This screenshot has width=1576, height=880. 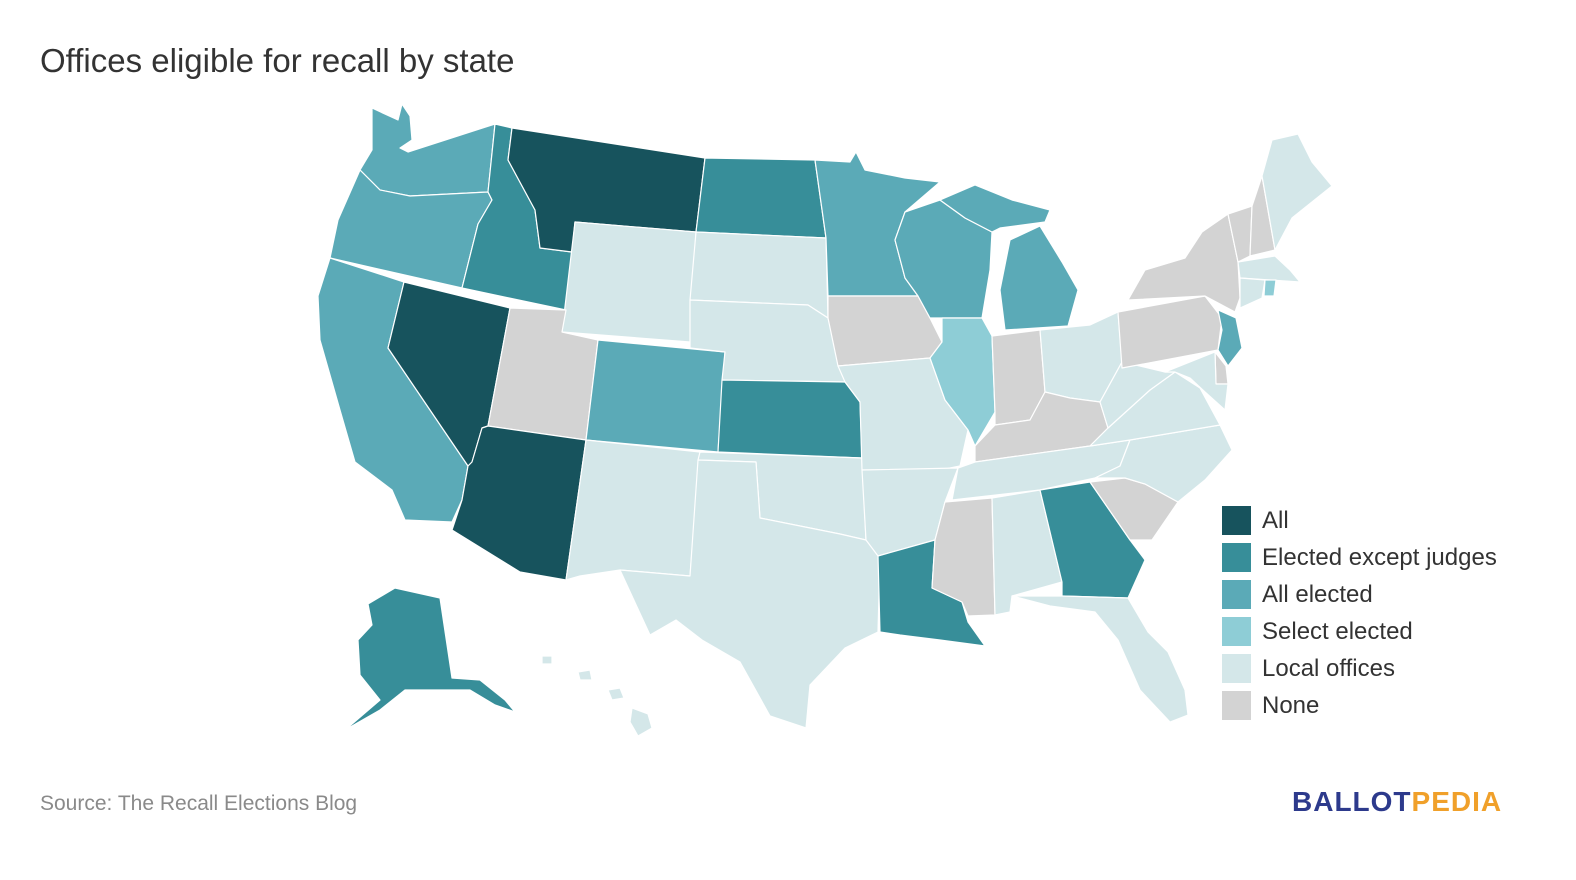 I want to click on state-hi-oahu, so click(x=585, y=675).